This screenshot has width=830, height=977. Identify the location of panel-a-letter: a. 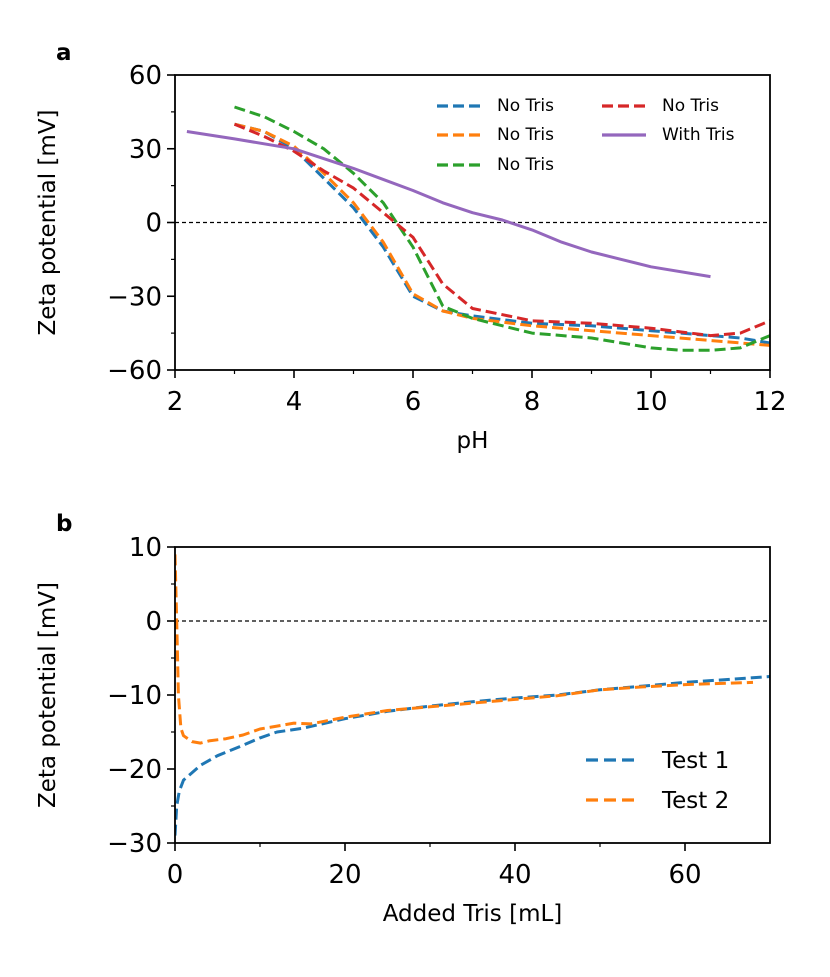
(64, 53).